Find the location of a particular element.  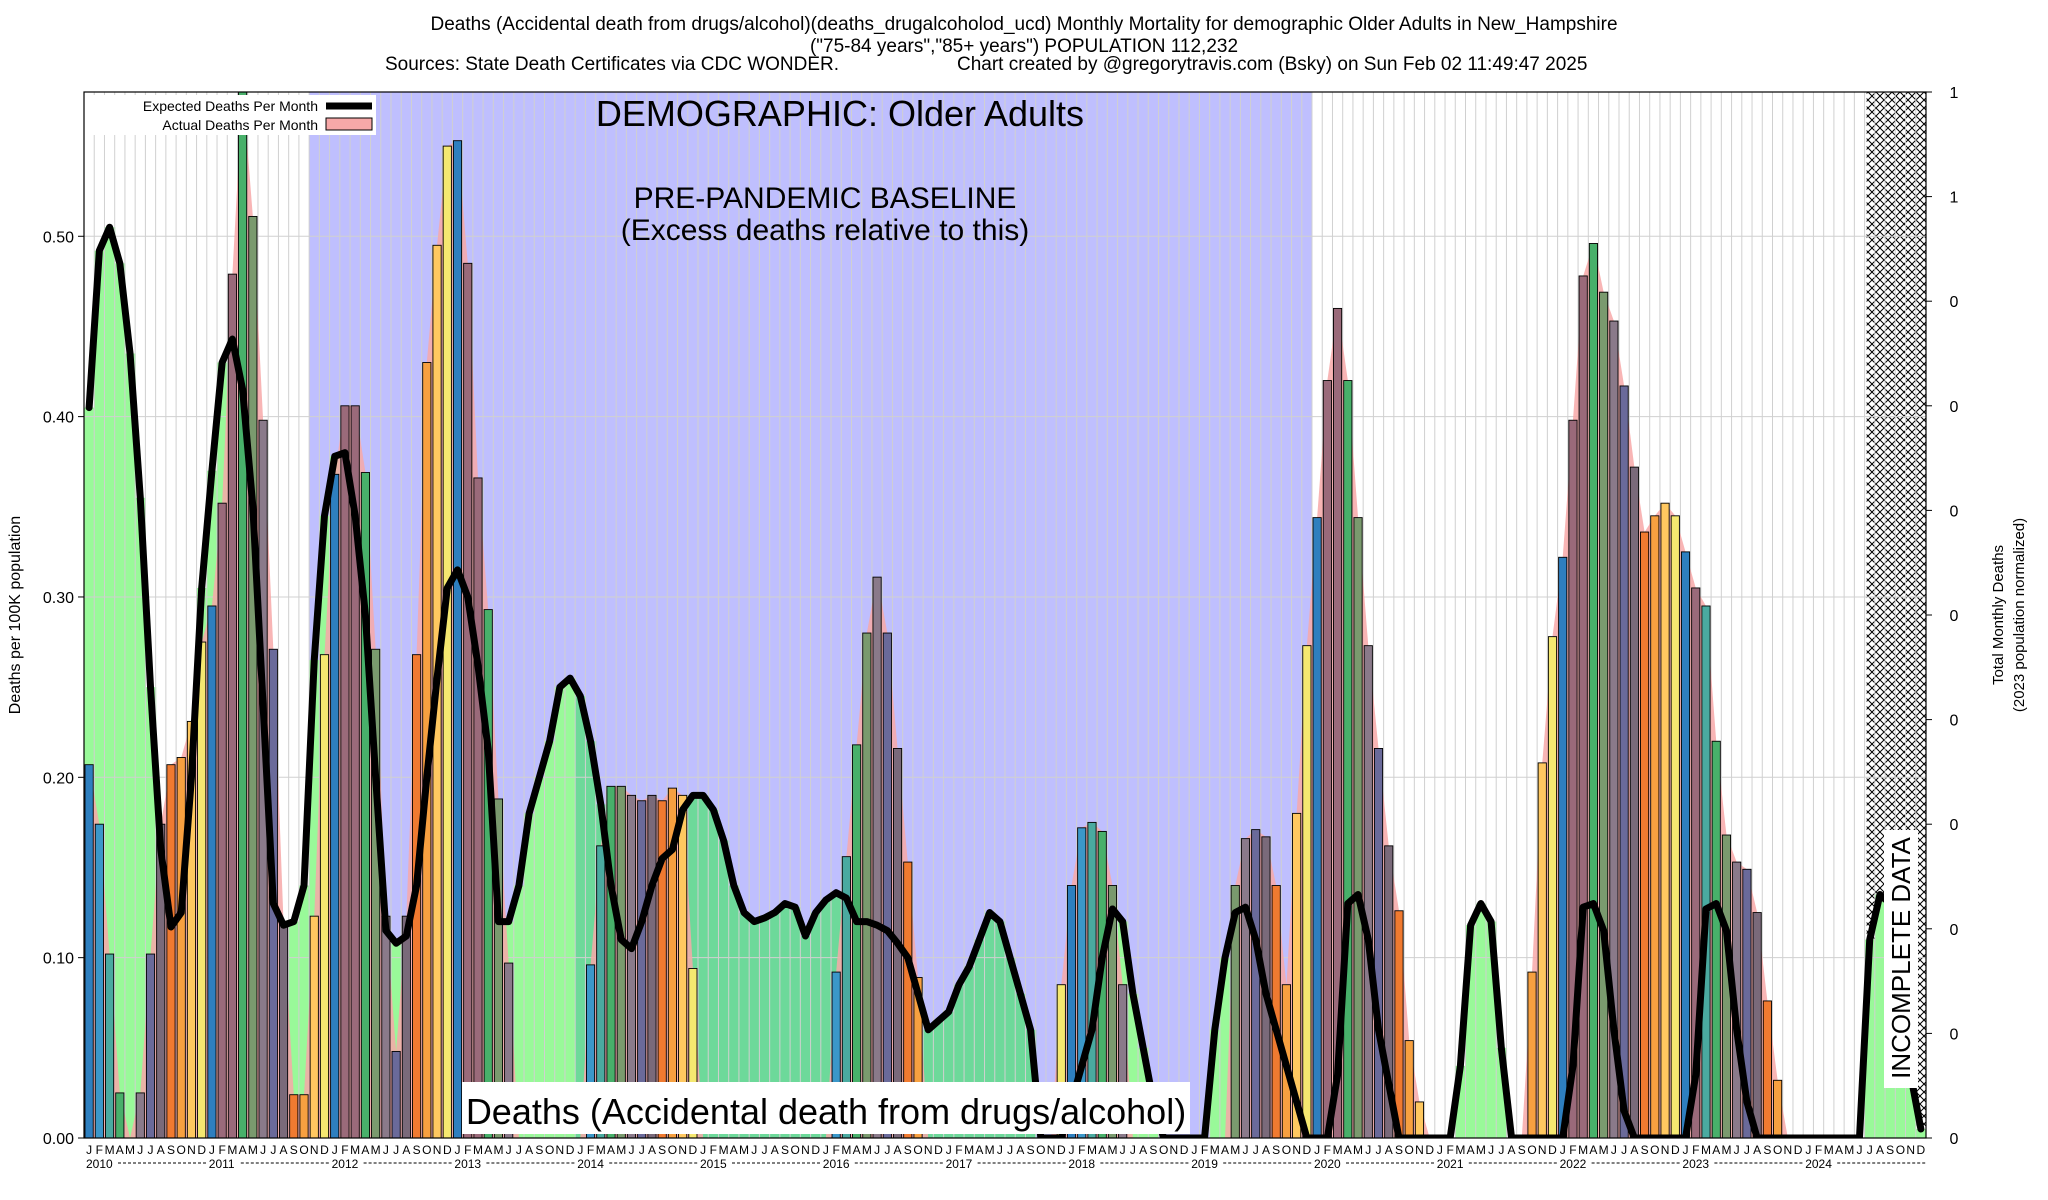

y-tick-label: 0.30 is located at coordinates (58, 598).